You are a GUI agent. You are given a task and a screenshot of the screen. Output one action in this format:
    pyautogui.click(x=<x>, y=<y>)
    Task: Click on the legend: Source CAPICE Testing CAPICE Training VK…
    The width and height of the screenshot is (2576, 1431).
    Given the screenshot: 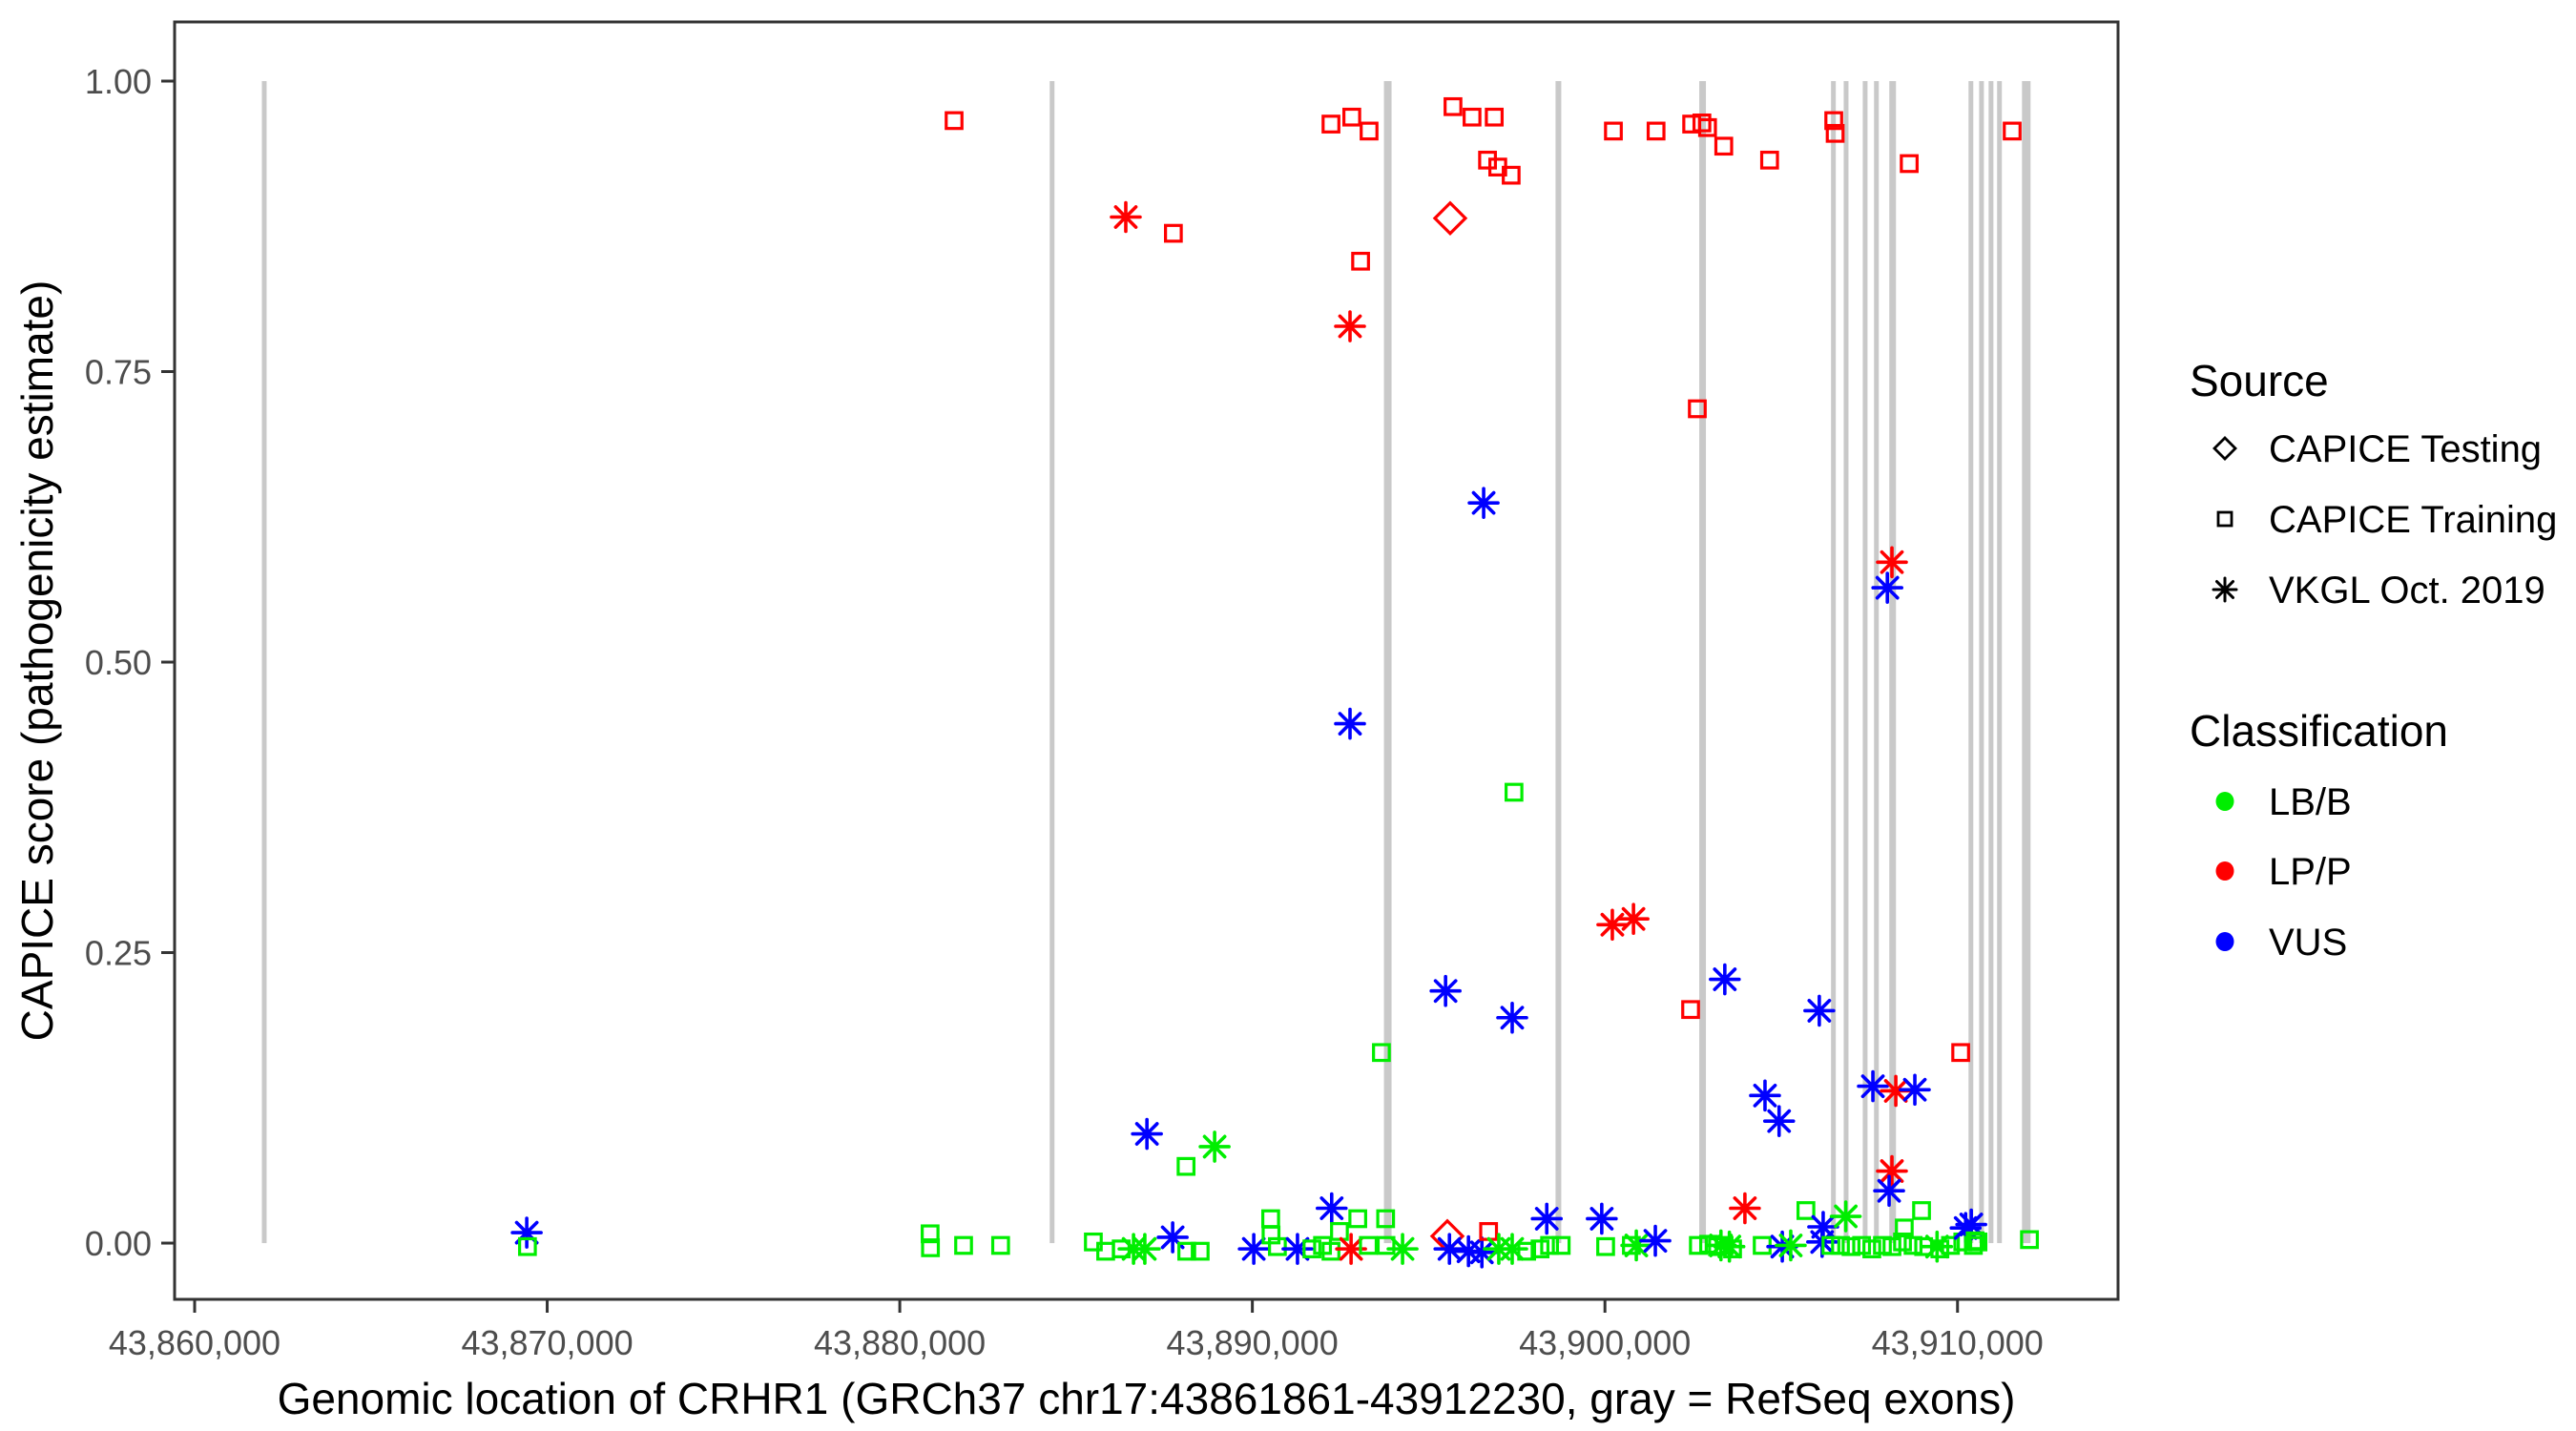 What is the action you would take?
    pyautogui.click(x=2373, y=660)
    